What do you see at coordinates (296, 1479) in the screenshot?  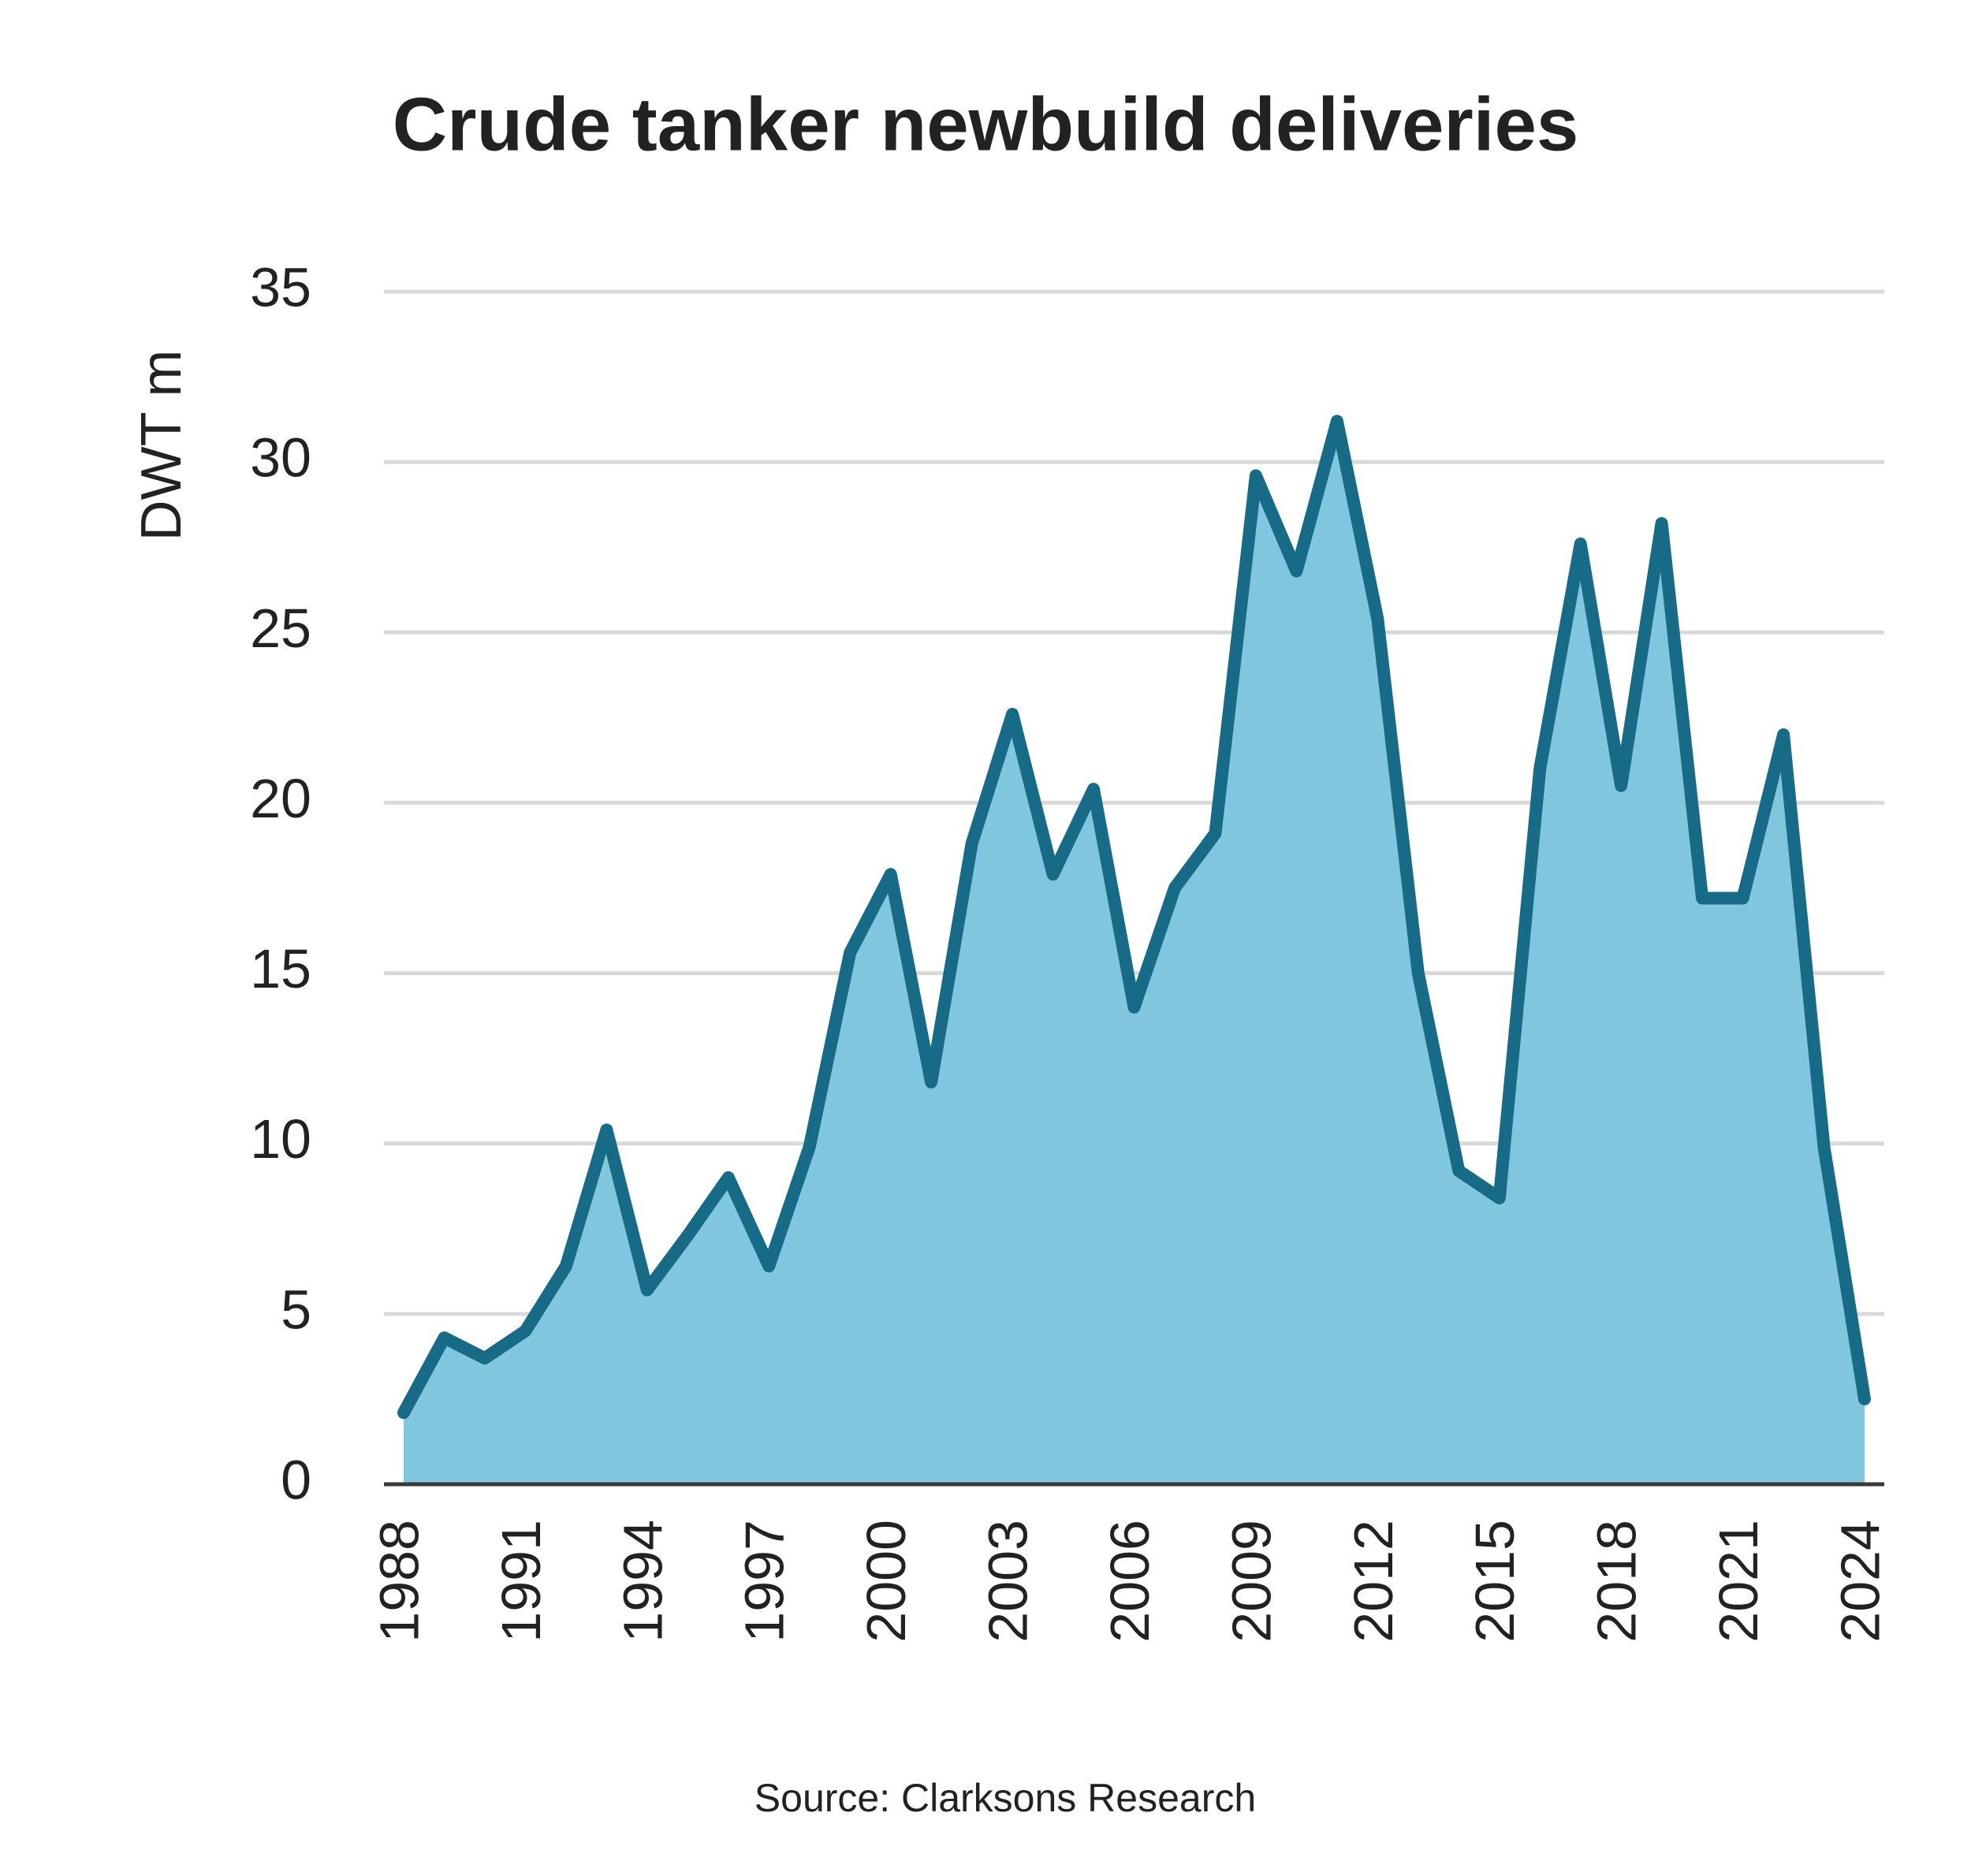 I see `y-tick-label: 0` at bounding box center [296, 1479].